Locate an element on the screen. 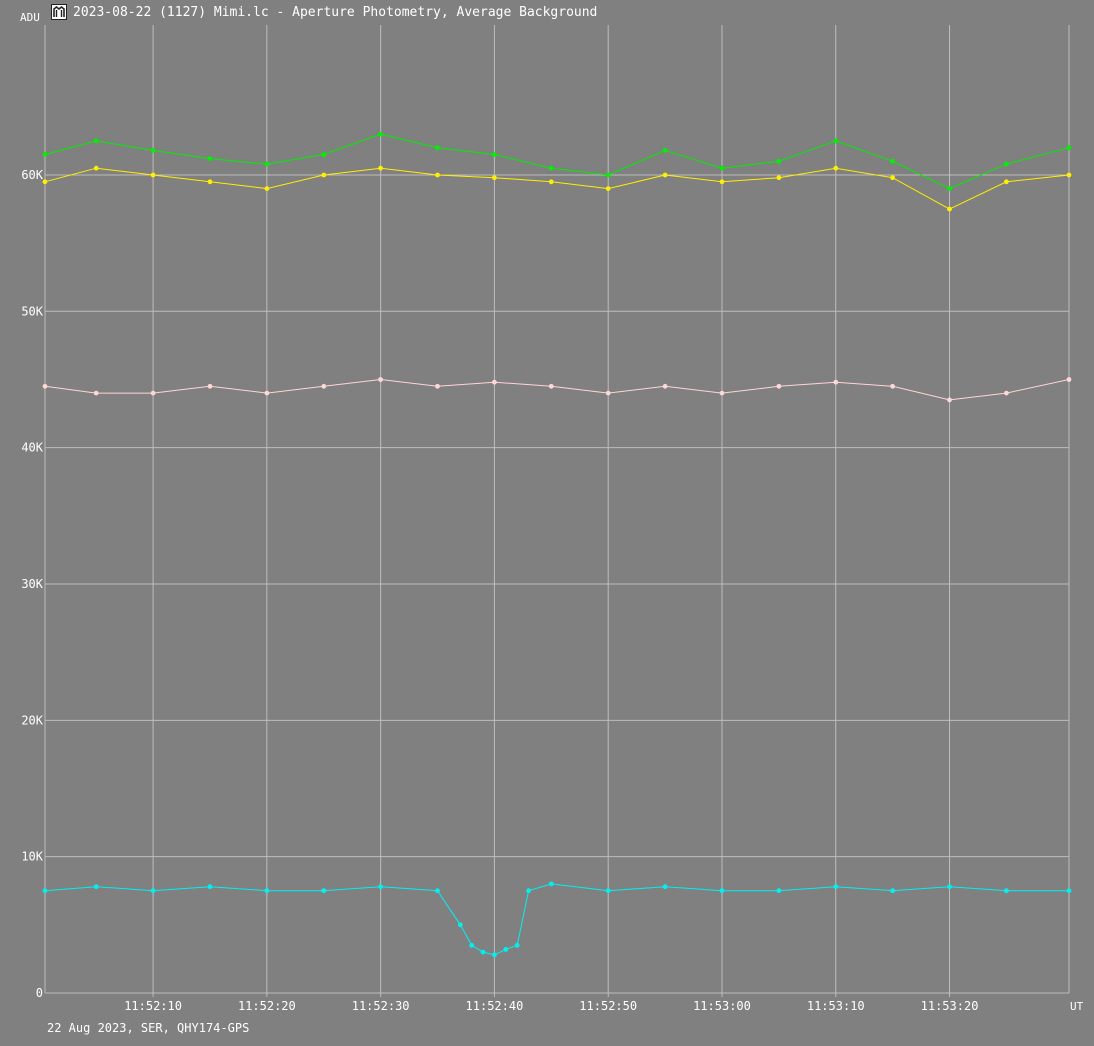 The width and height of the screenshot is (1094, 1046). series-4-line is located at coordinates (556, 919).